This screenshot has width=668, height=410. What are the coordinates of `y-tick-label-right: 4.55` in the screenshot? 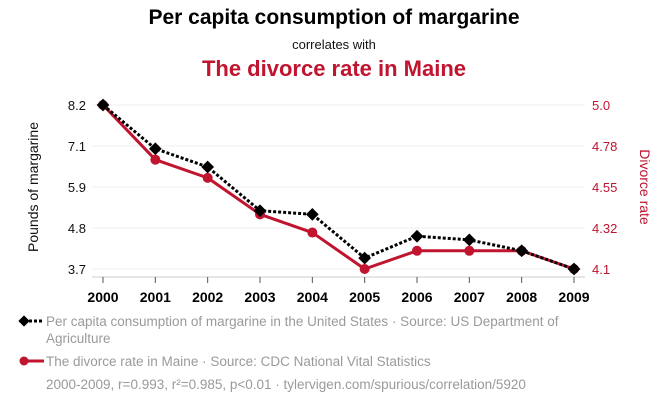 It's located at (604, 187).